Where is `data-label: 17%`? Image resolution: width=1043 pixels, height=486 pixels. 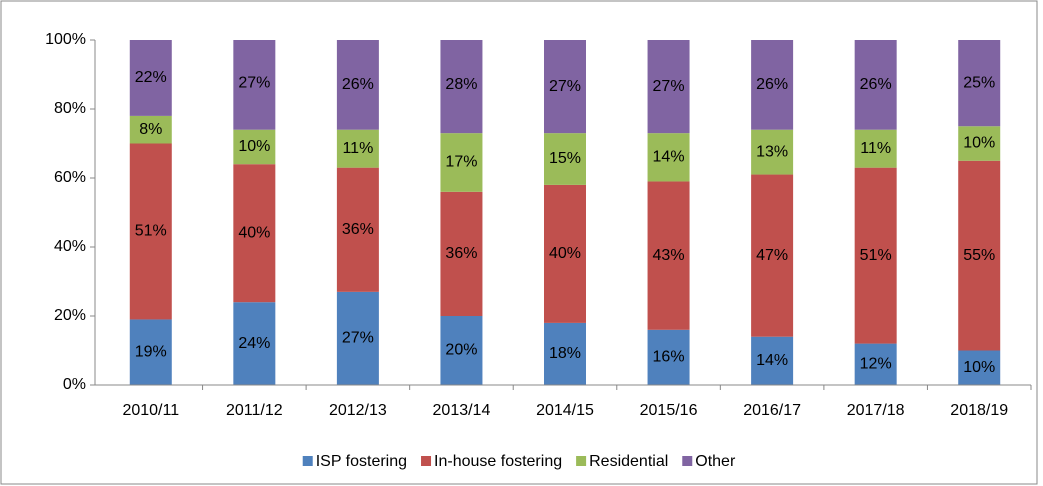 data-label: 17% is located at coordinates (461, 162).